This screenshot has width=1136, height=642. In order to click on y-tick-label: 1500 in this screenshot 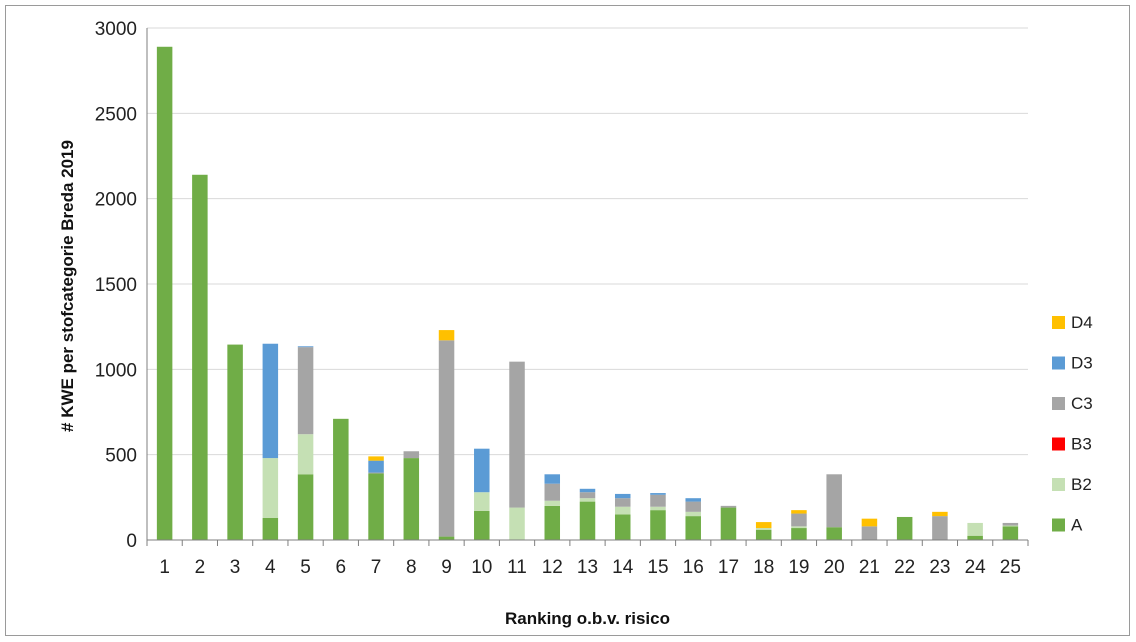, I will do `click(116, 285)`.